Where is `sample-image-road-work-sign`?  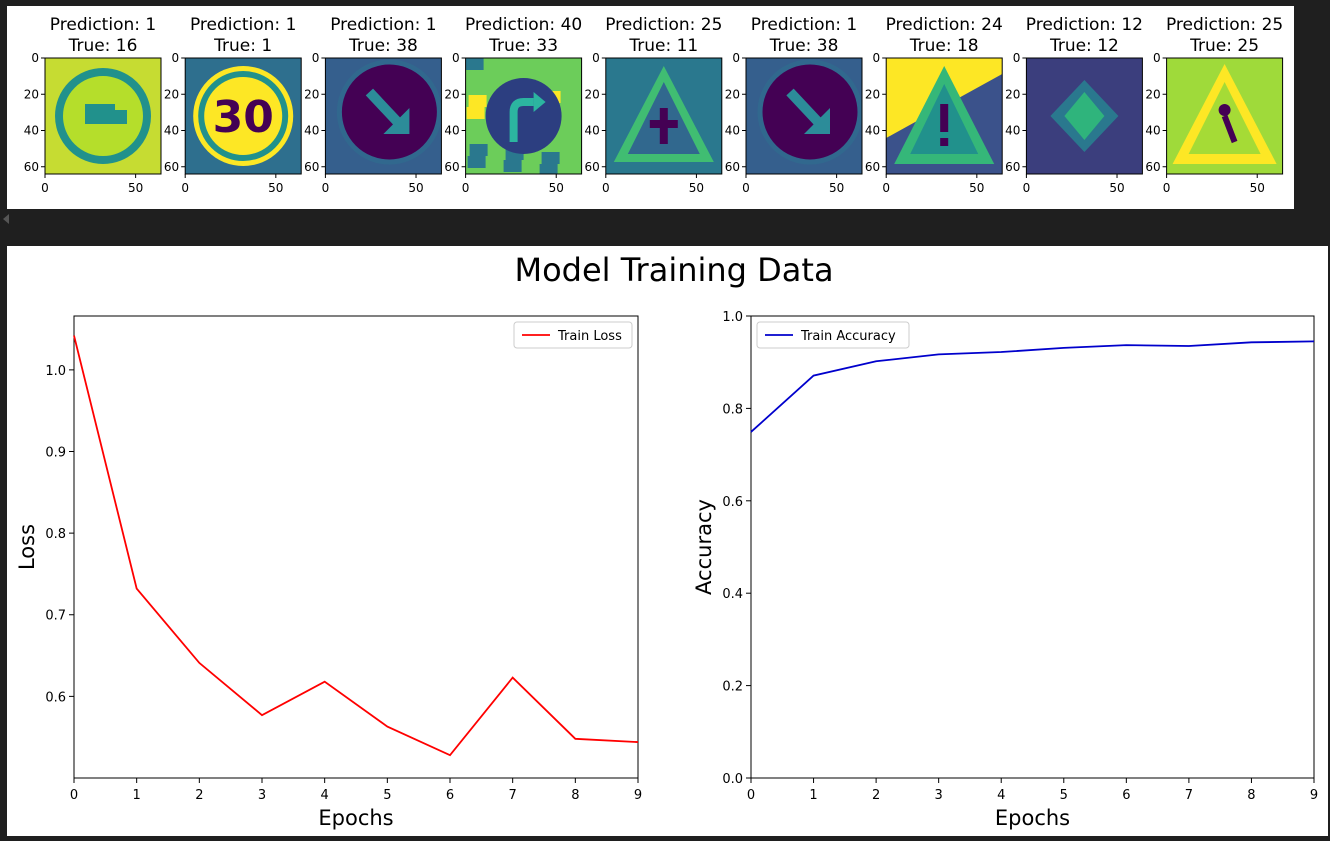
sample-image-road-work-sign is located at coordinates (1224, 116).